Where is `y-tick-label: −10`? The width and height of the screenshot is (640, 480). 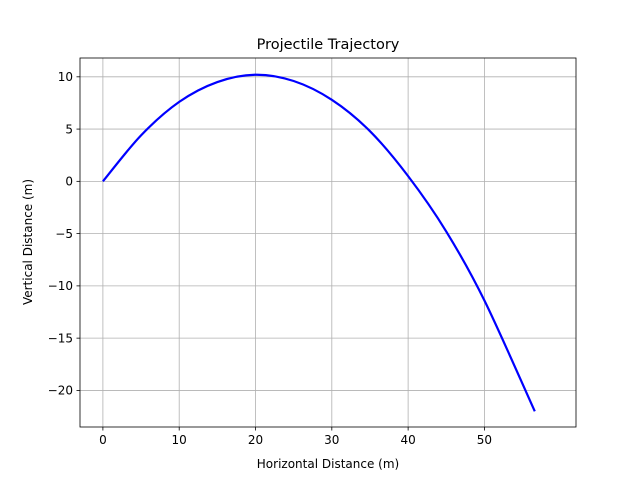
y-tick-label: −10 is located at coordinates (60, 286).